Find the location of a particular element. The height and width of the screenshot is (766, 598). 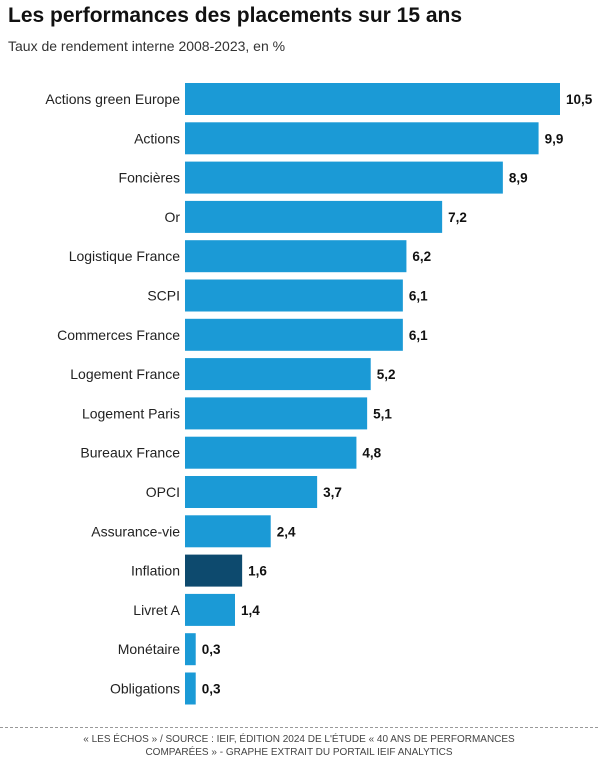

category-label-scpi: SCPI is located at coordinates (163, 296).